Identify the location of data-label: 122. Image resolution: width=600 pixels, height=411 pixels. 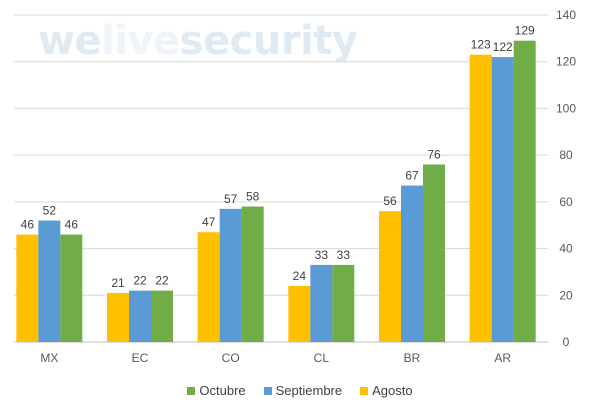
(503, 47).